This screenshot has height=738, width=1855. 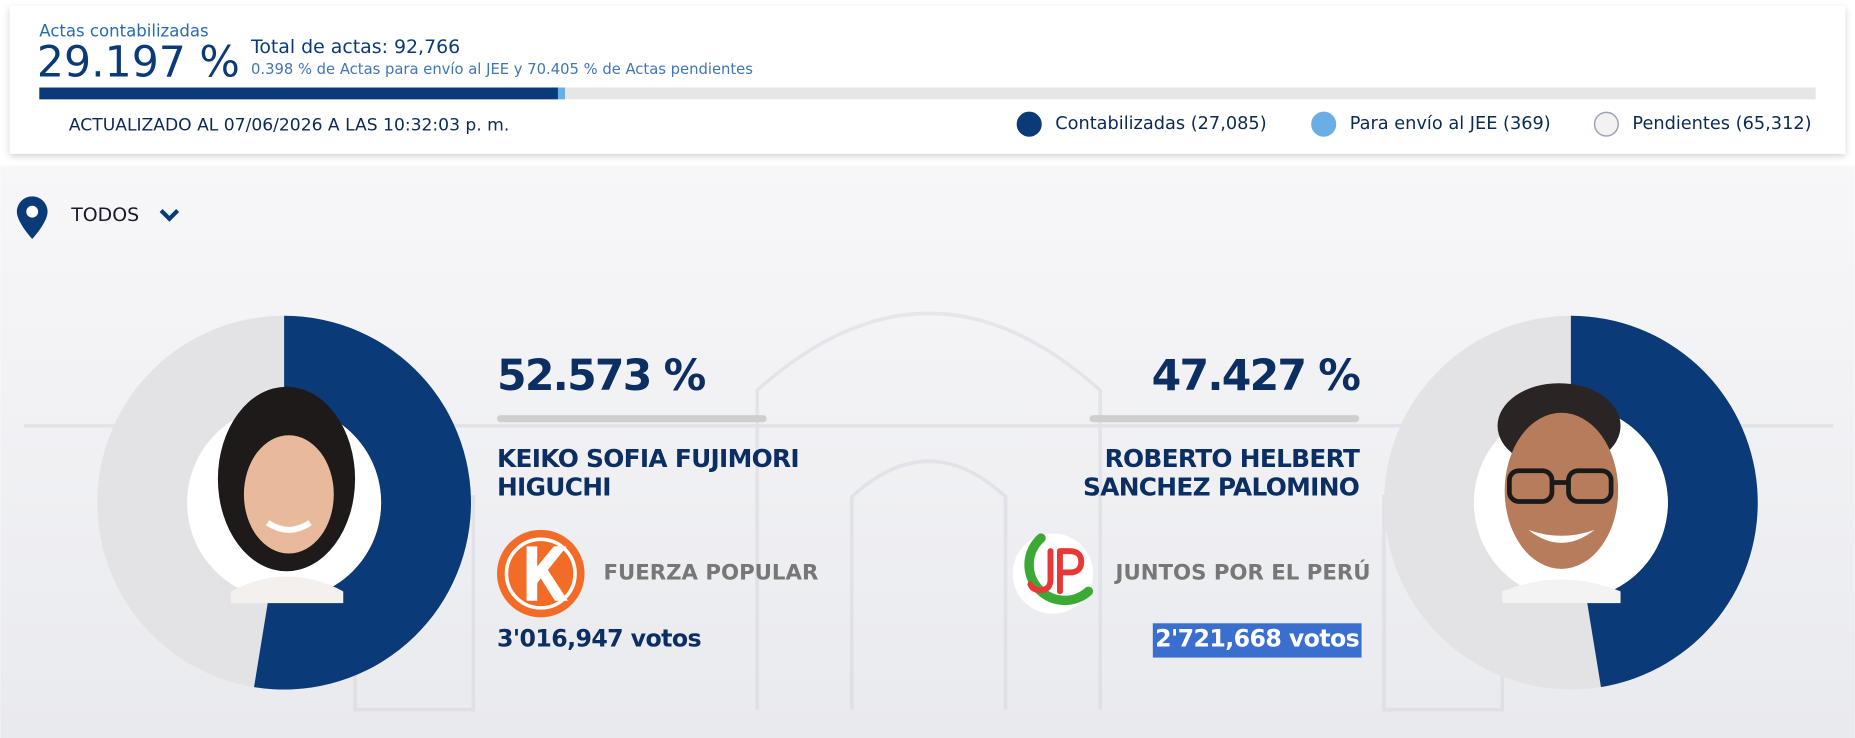 What do you see at coordinates (355, 47) in the screenshot?
I see `total-actas: Total de actas: 92,766` at bounding box center [355, 47].